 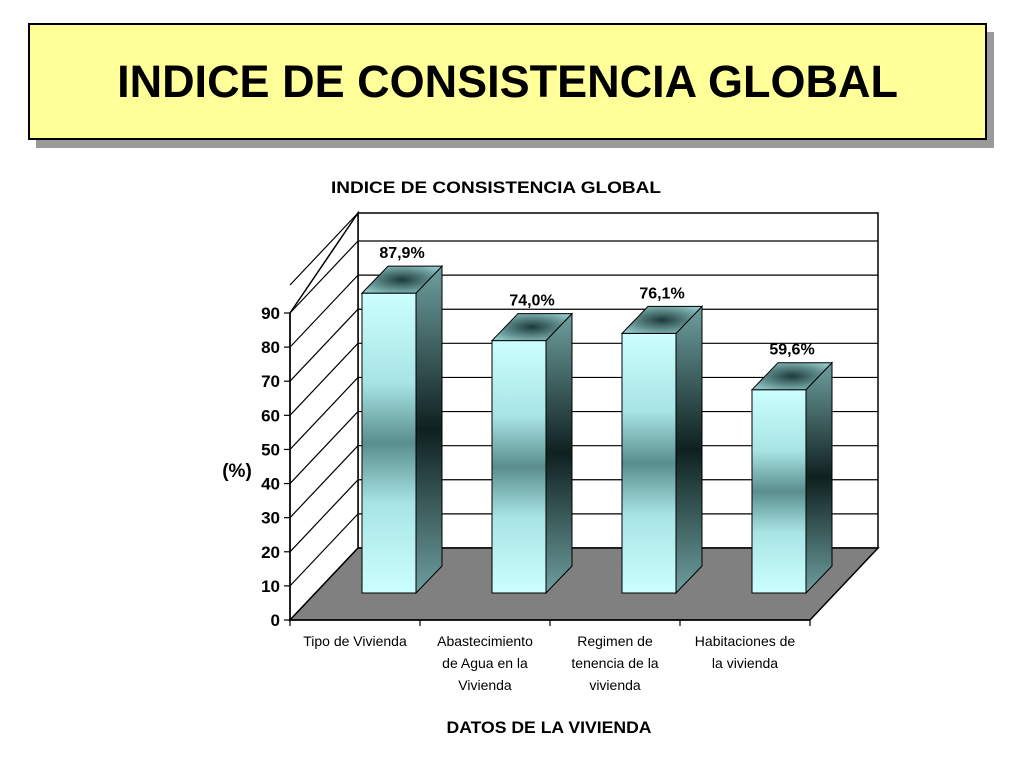 I want to click on slide-title: INDICE DE CONSISTENCIA GLOBAL, so click(x=507, y=81).